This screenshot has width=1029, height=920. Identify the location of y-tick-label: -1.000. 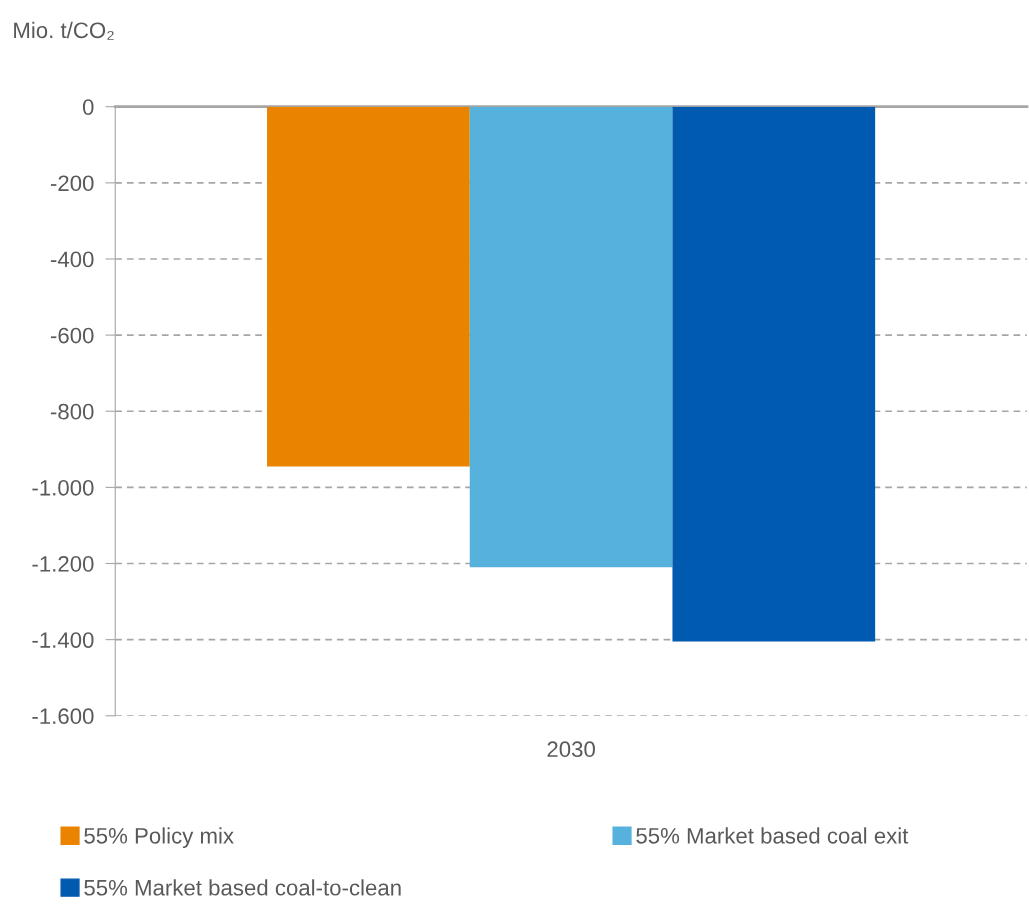
(63, 487).